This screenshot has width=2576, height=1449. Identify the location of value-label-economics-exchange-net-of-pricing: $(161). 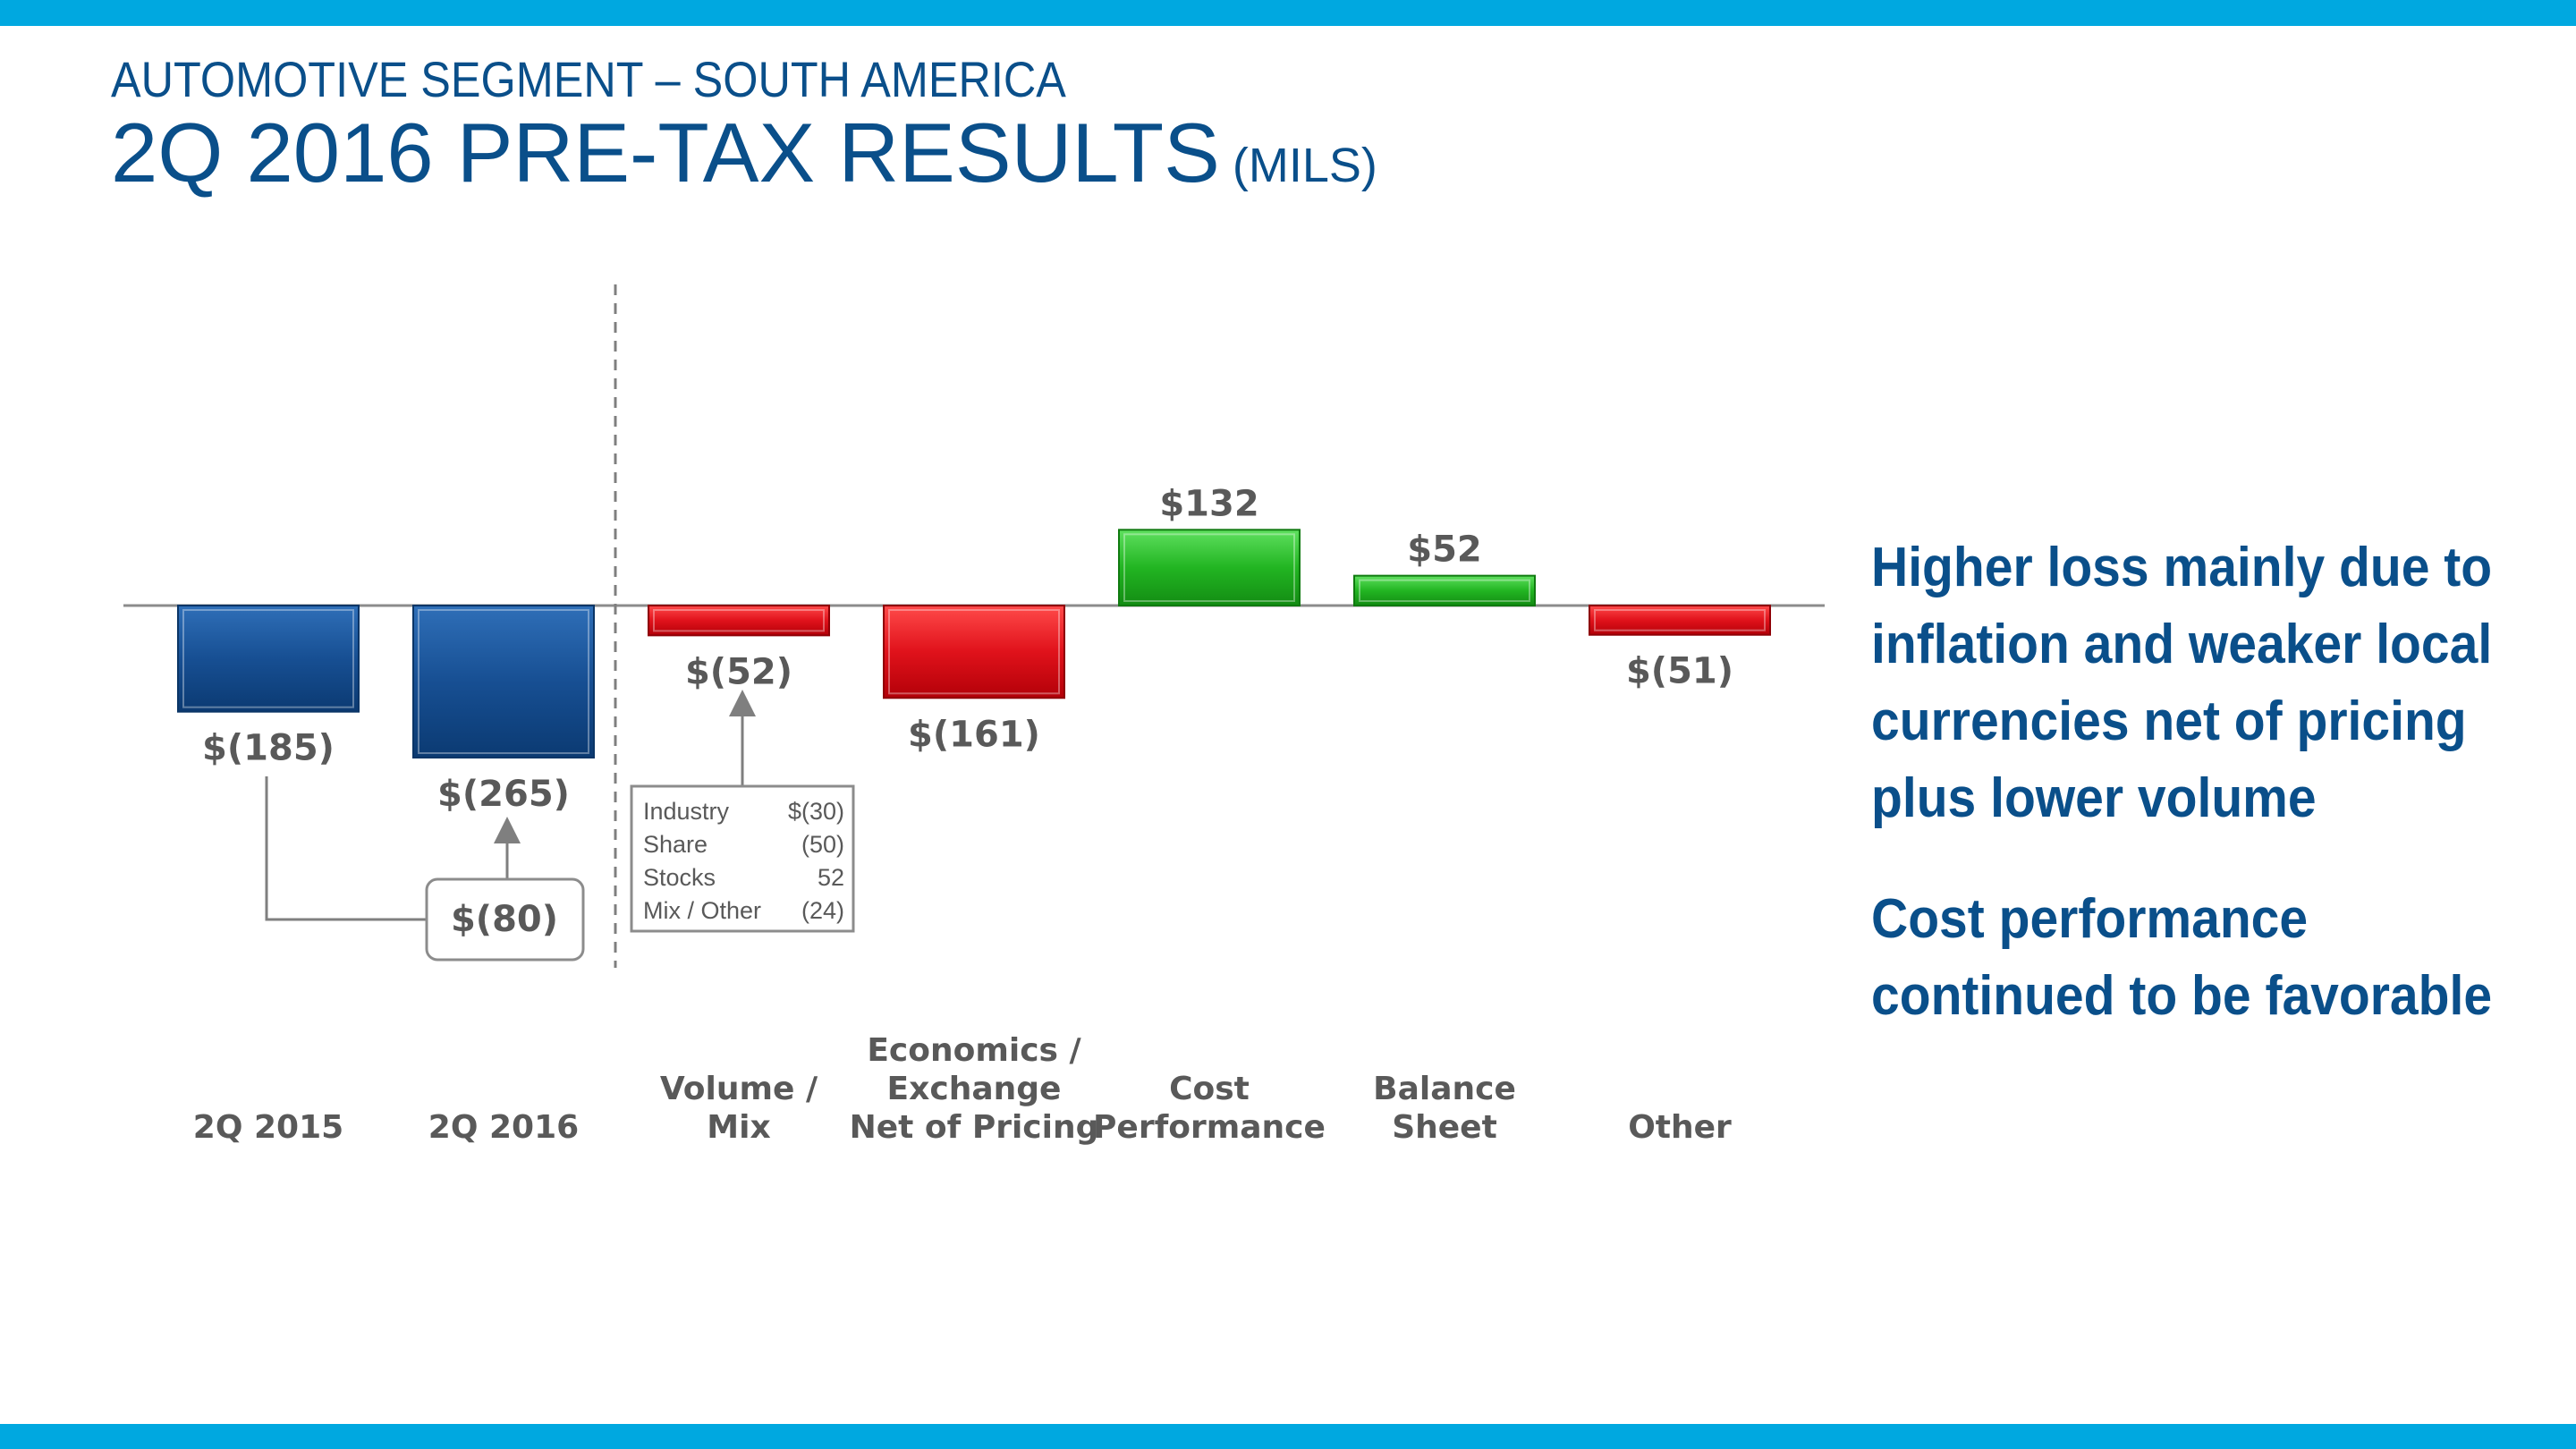
(974, 734).